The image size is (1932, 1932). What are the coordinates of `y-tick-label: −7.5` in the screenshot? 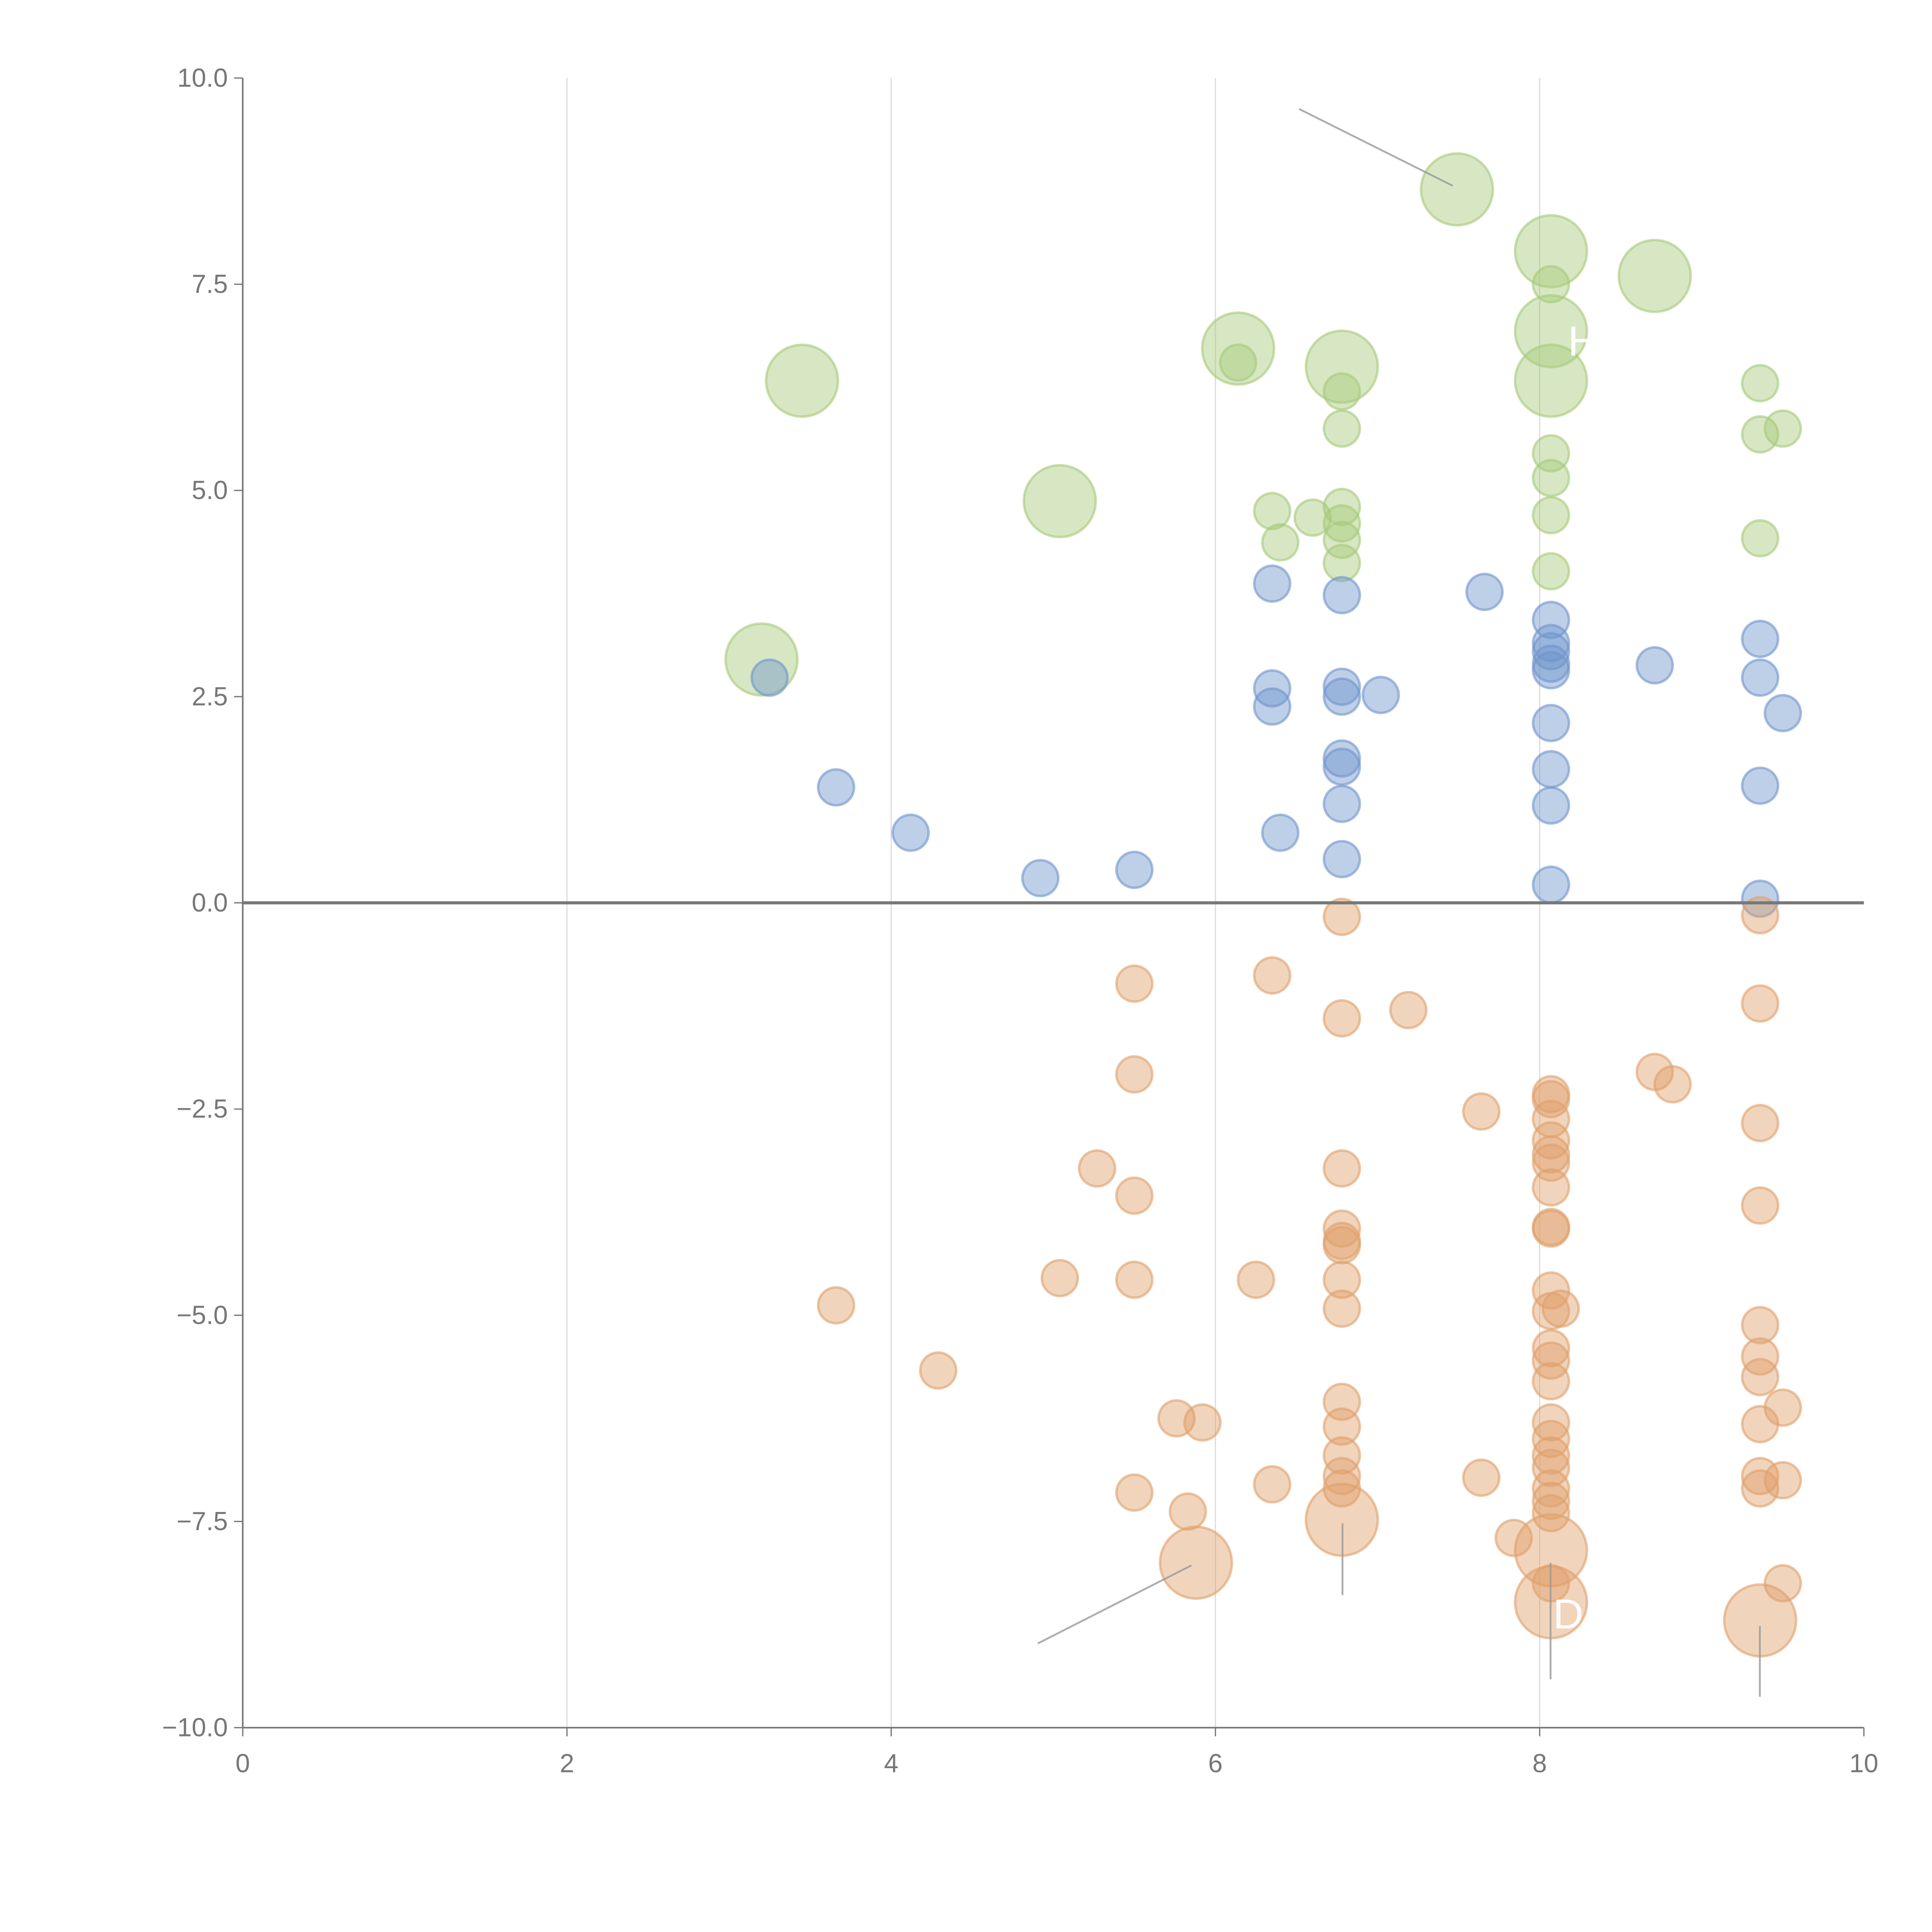 It's located at (202, 1522).